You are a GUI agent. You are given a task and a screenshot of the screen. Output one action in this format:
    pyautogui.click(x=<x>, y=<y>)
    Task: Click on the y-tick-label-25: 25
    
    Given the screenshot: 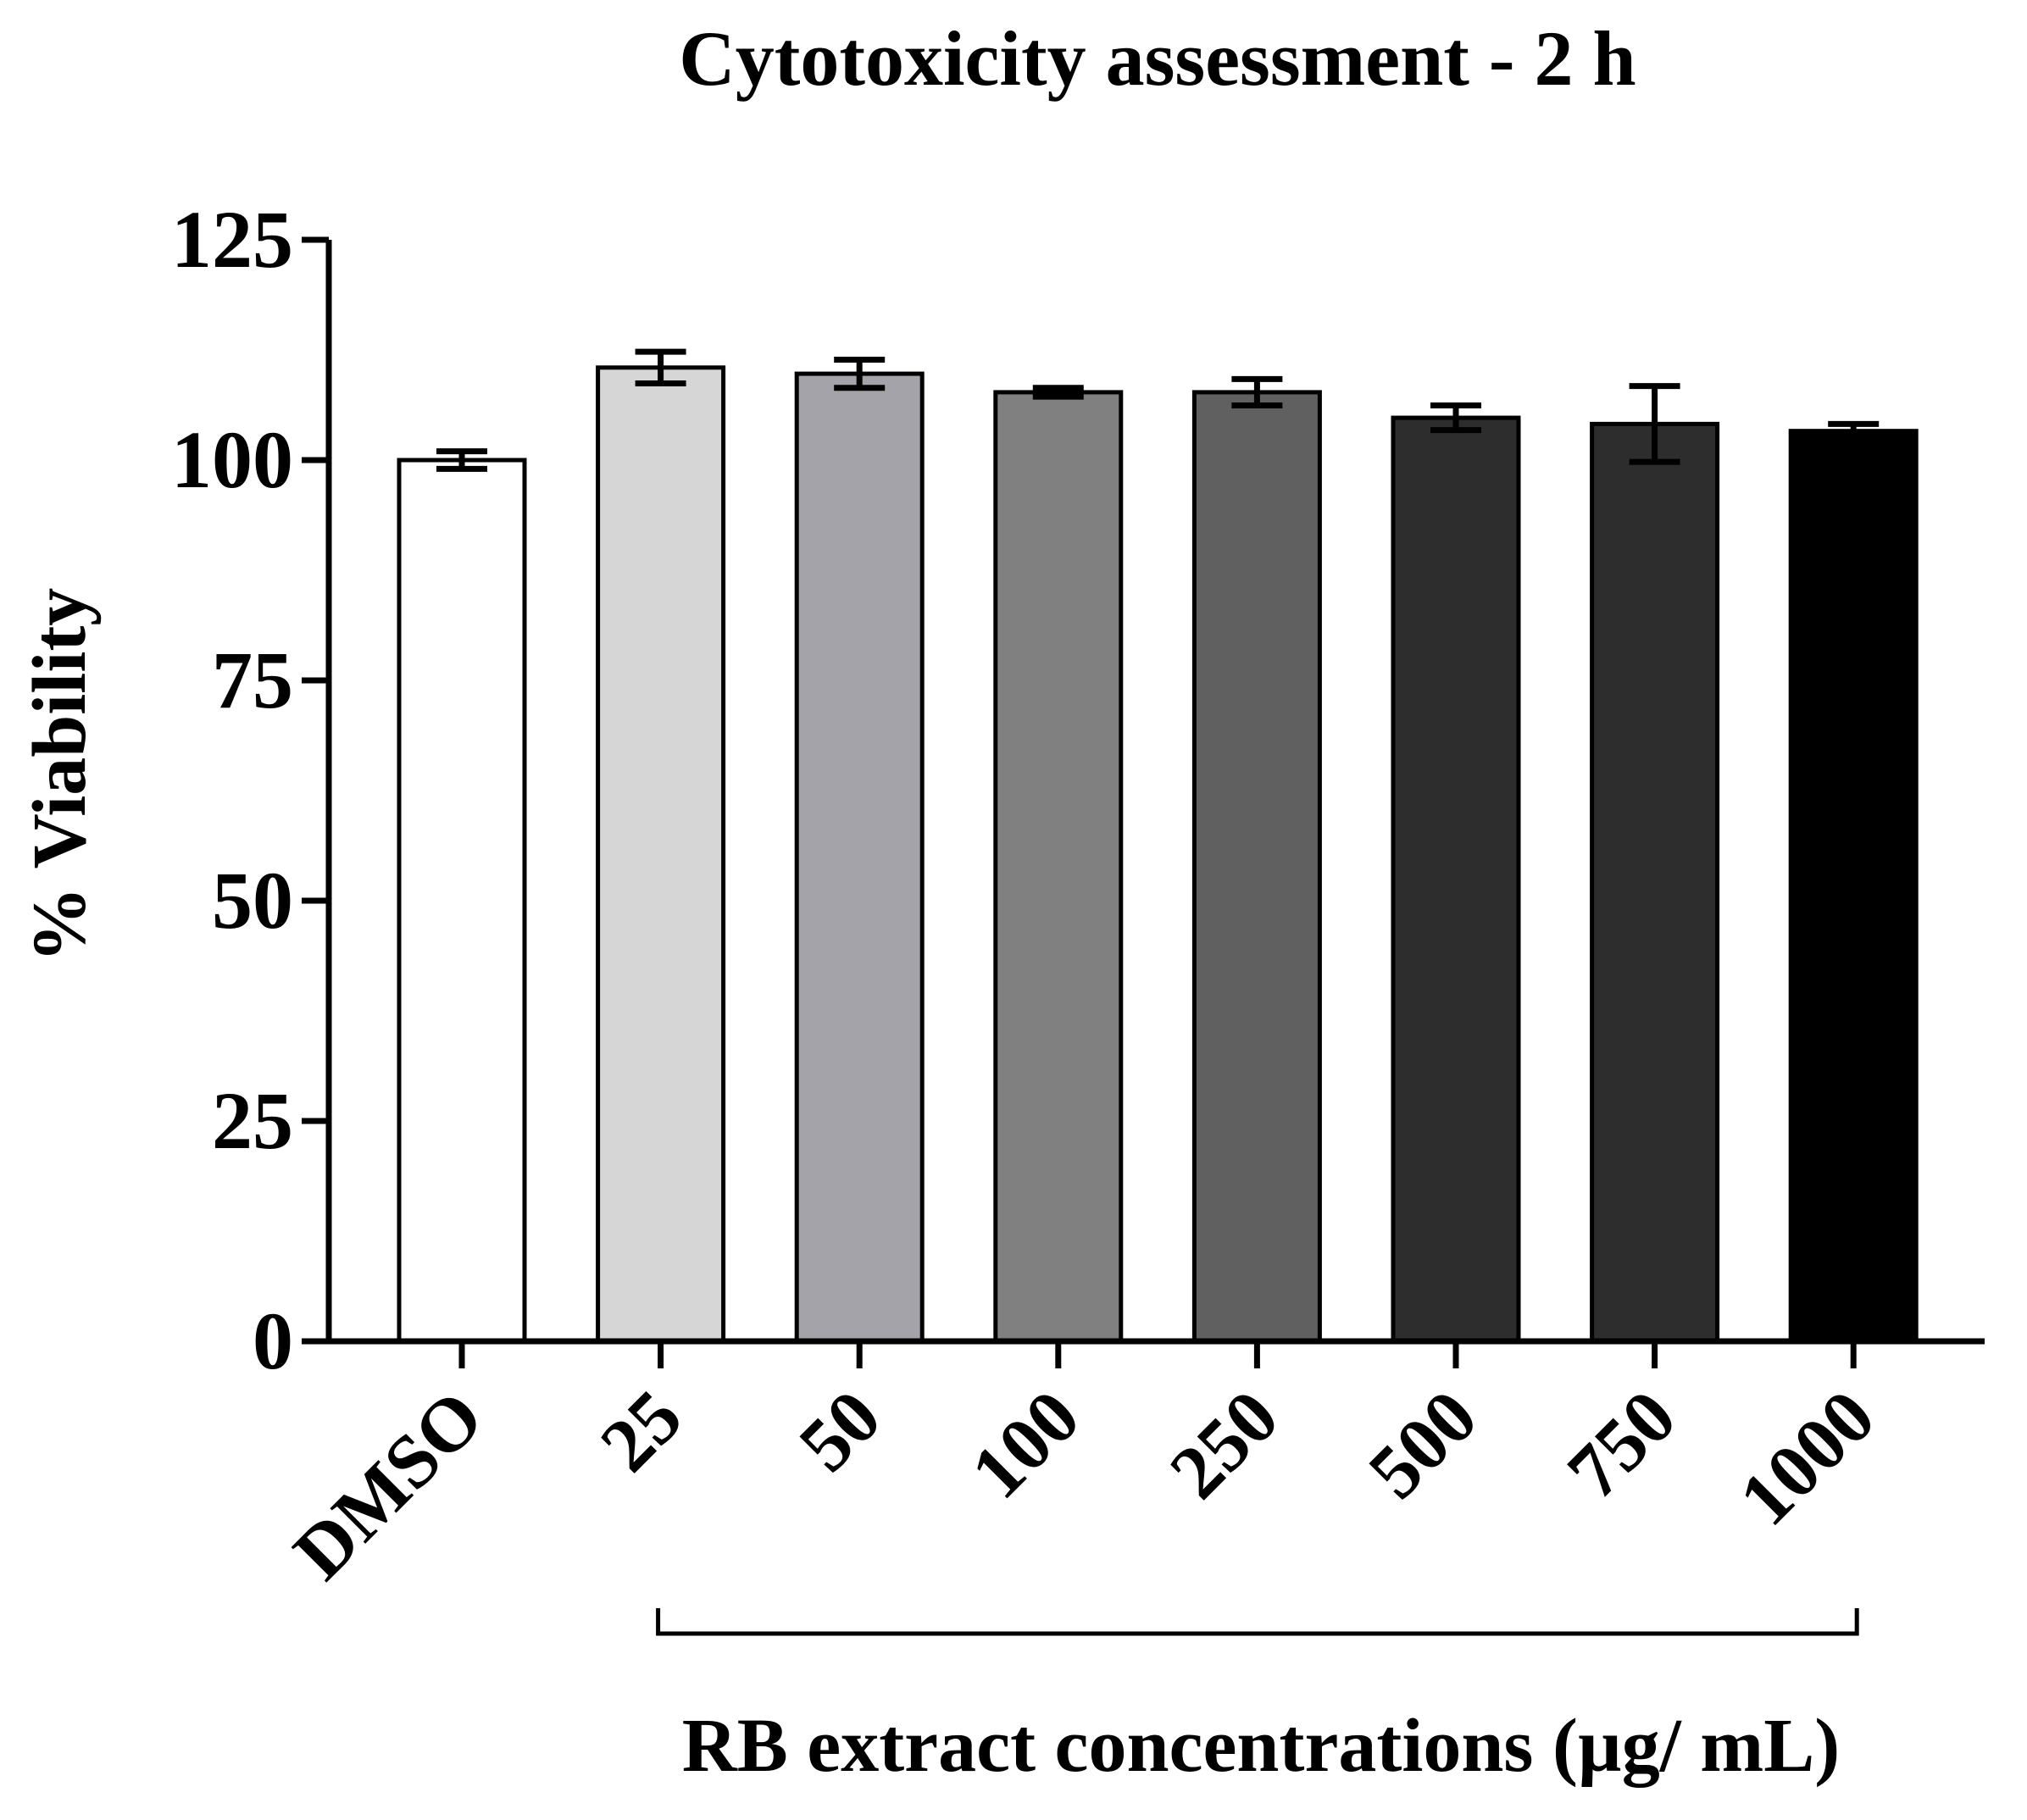 What is the action you would take?
    pyautogui.click(x=252, y=1120)
    